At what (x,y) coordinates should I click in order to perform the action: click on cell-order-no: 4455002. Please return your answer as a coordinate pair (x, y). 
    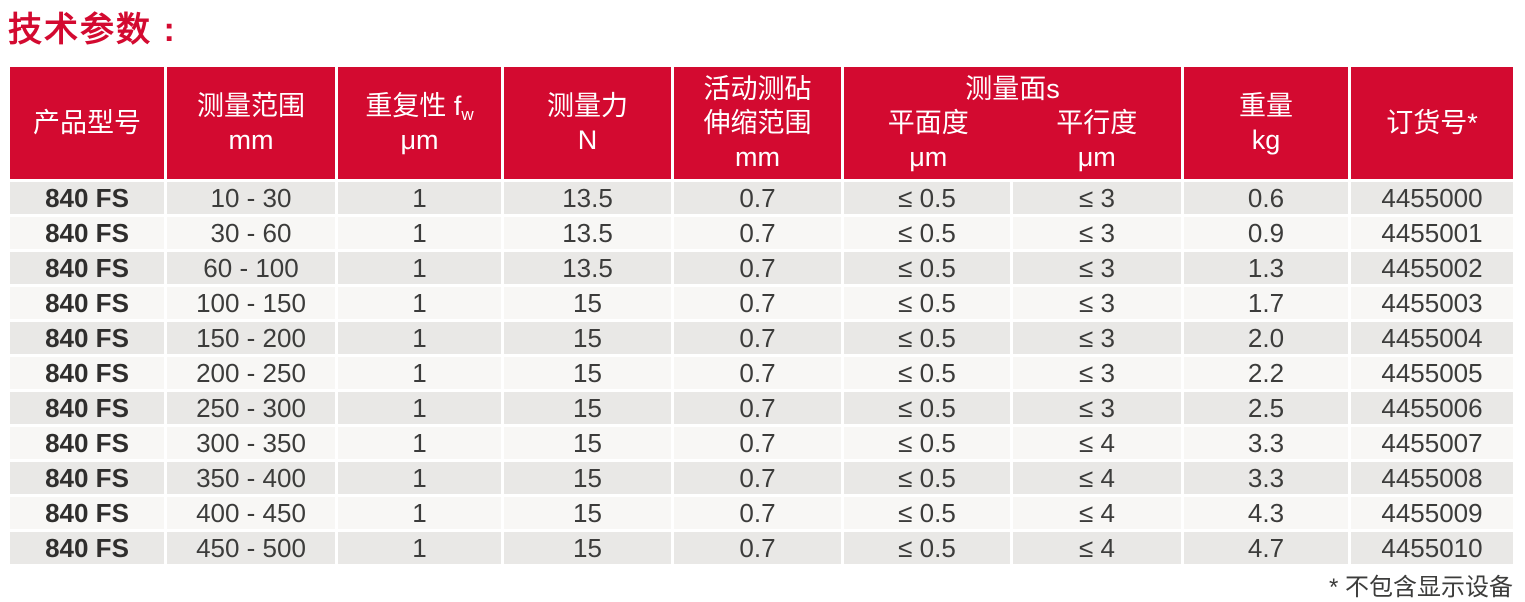
    Looking at the image, I should click on (1432, 268).